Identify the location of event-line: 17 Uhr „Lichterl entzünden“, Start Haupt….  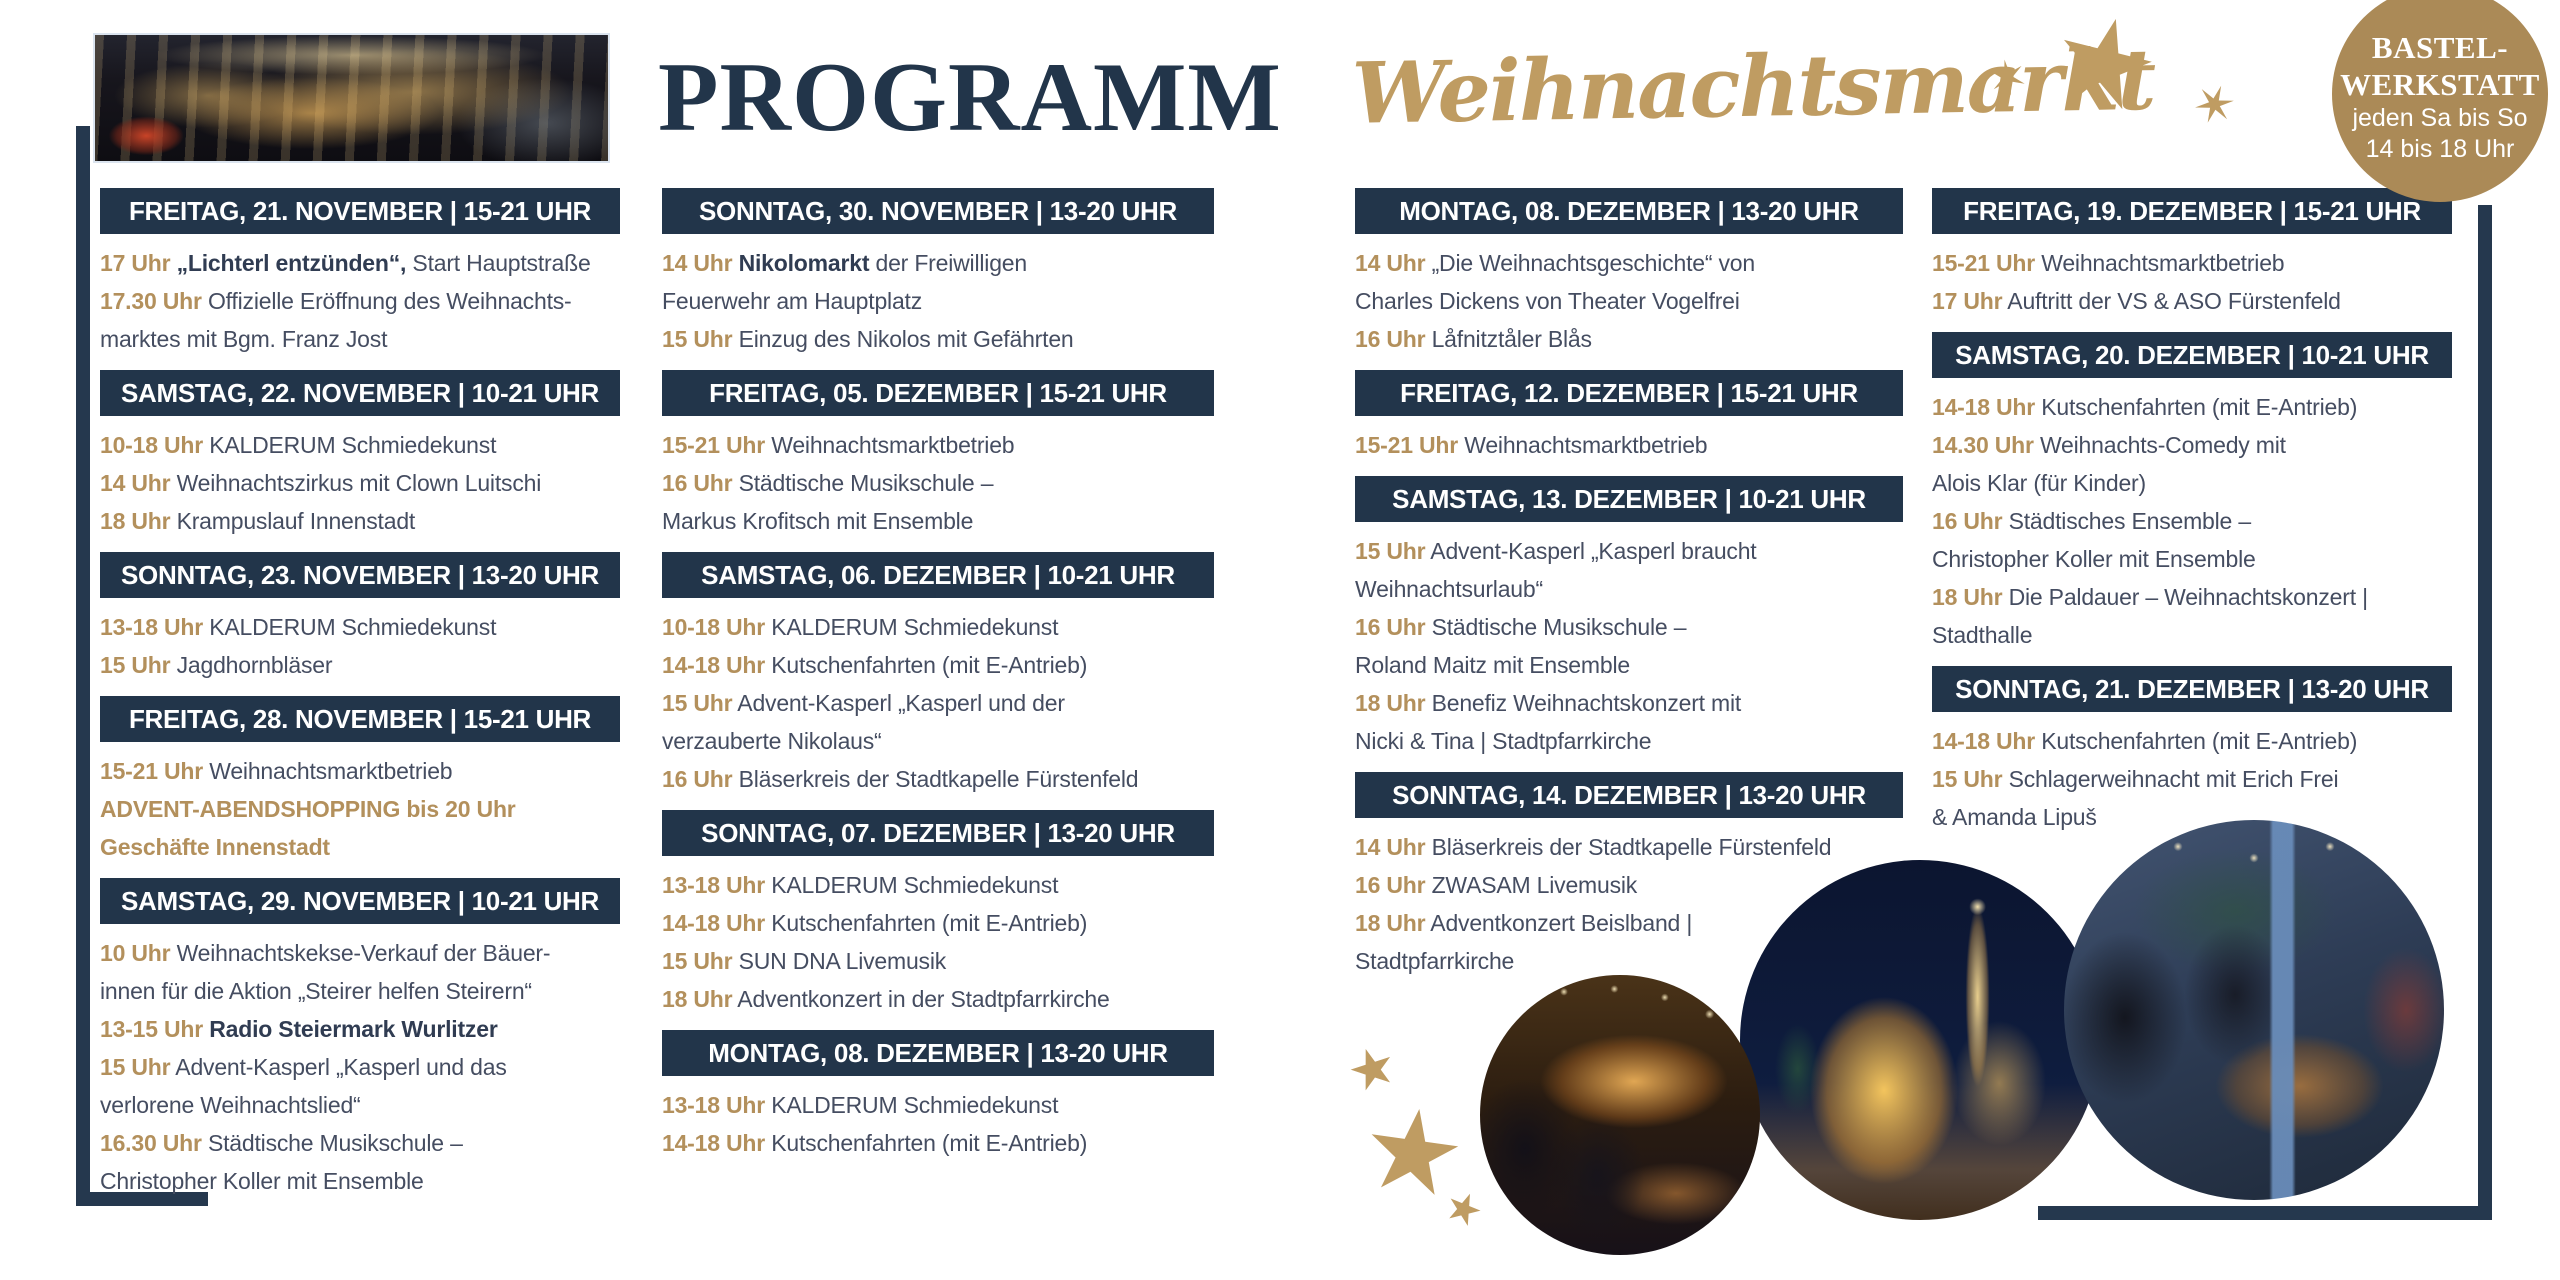
(360, 263).